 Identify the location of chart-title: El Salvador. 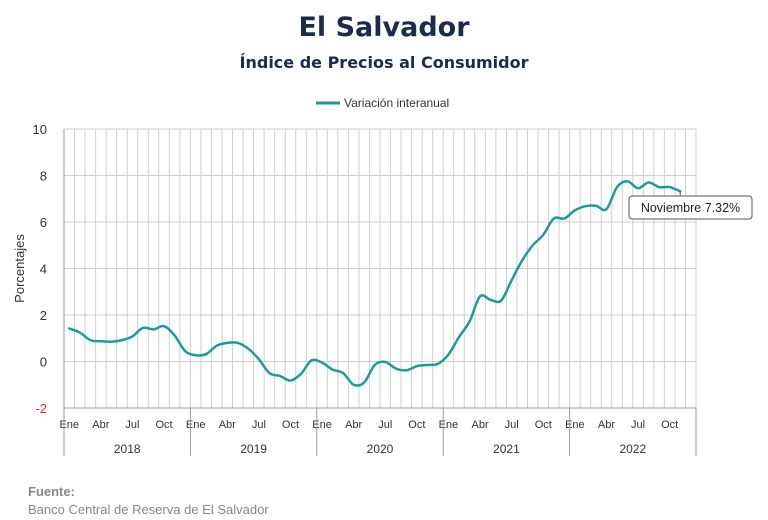
(384, 27).